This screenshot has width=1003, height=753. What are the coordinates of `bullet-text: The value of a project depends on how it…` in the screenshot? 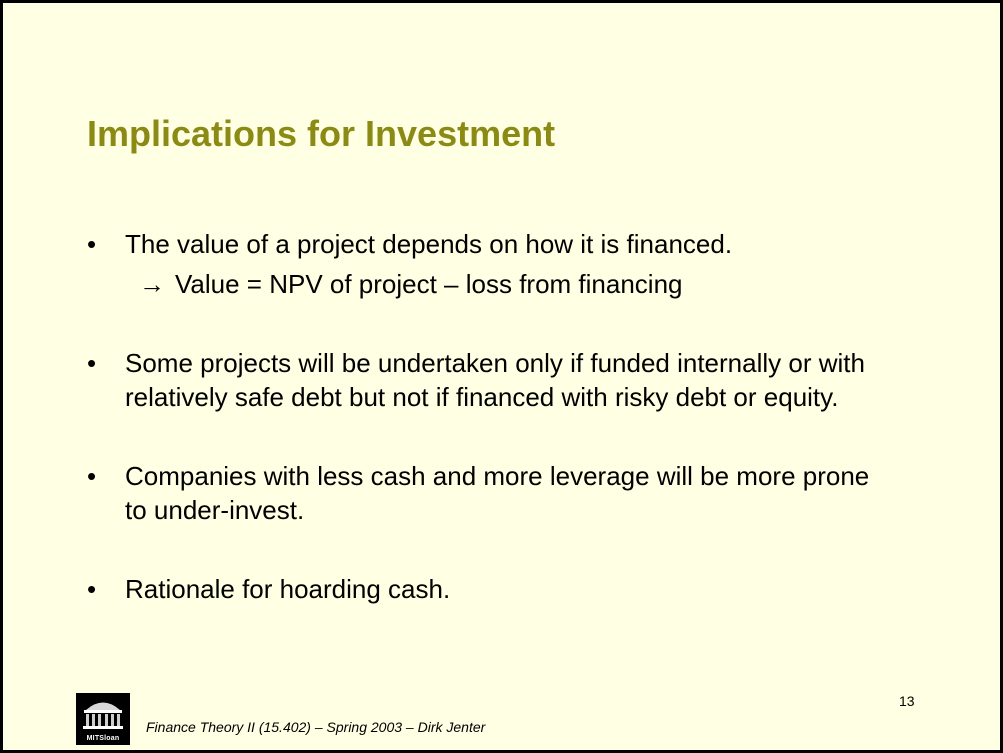 It's located at (429, 244).